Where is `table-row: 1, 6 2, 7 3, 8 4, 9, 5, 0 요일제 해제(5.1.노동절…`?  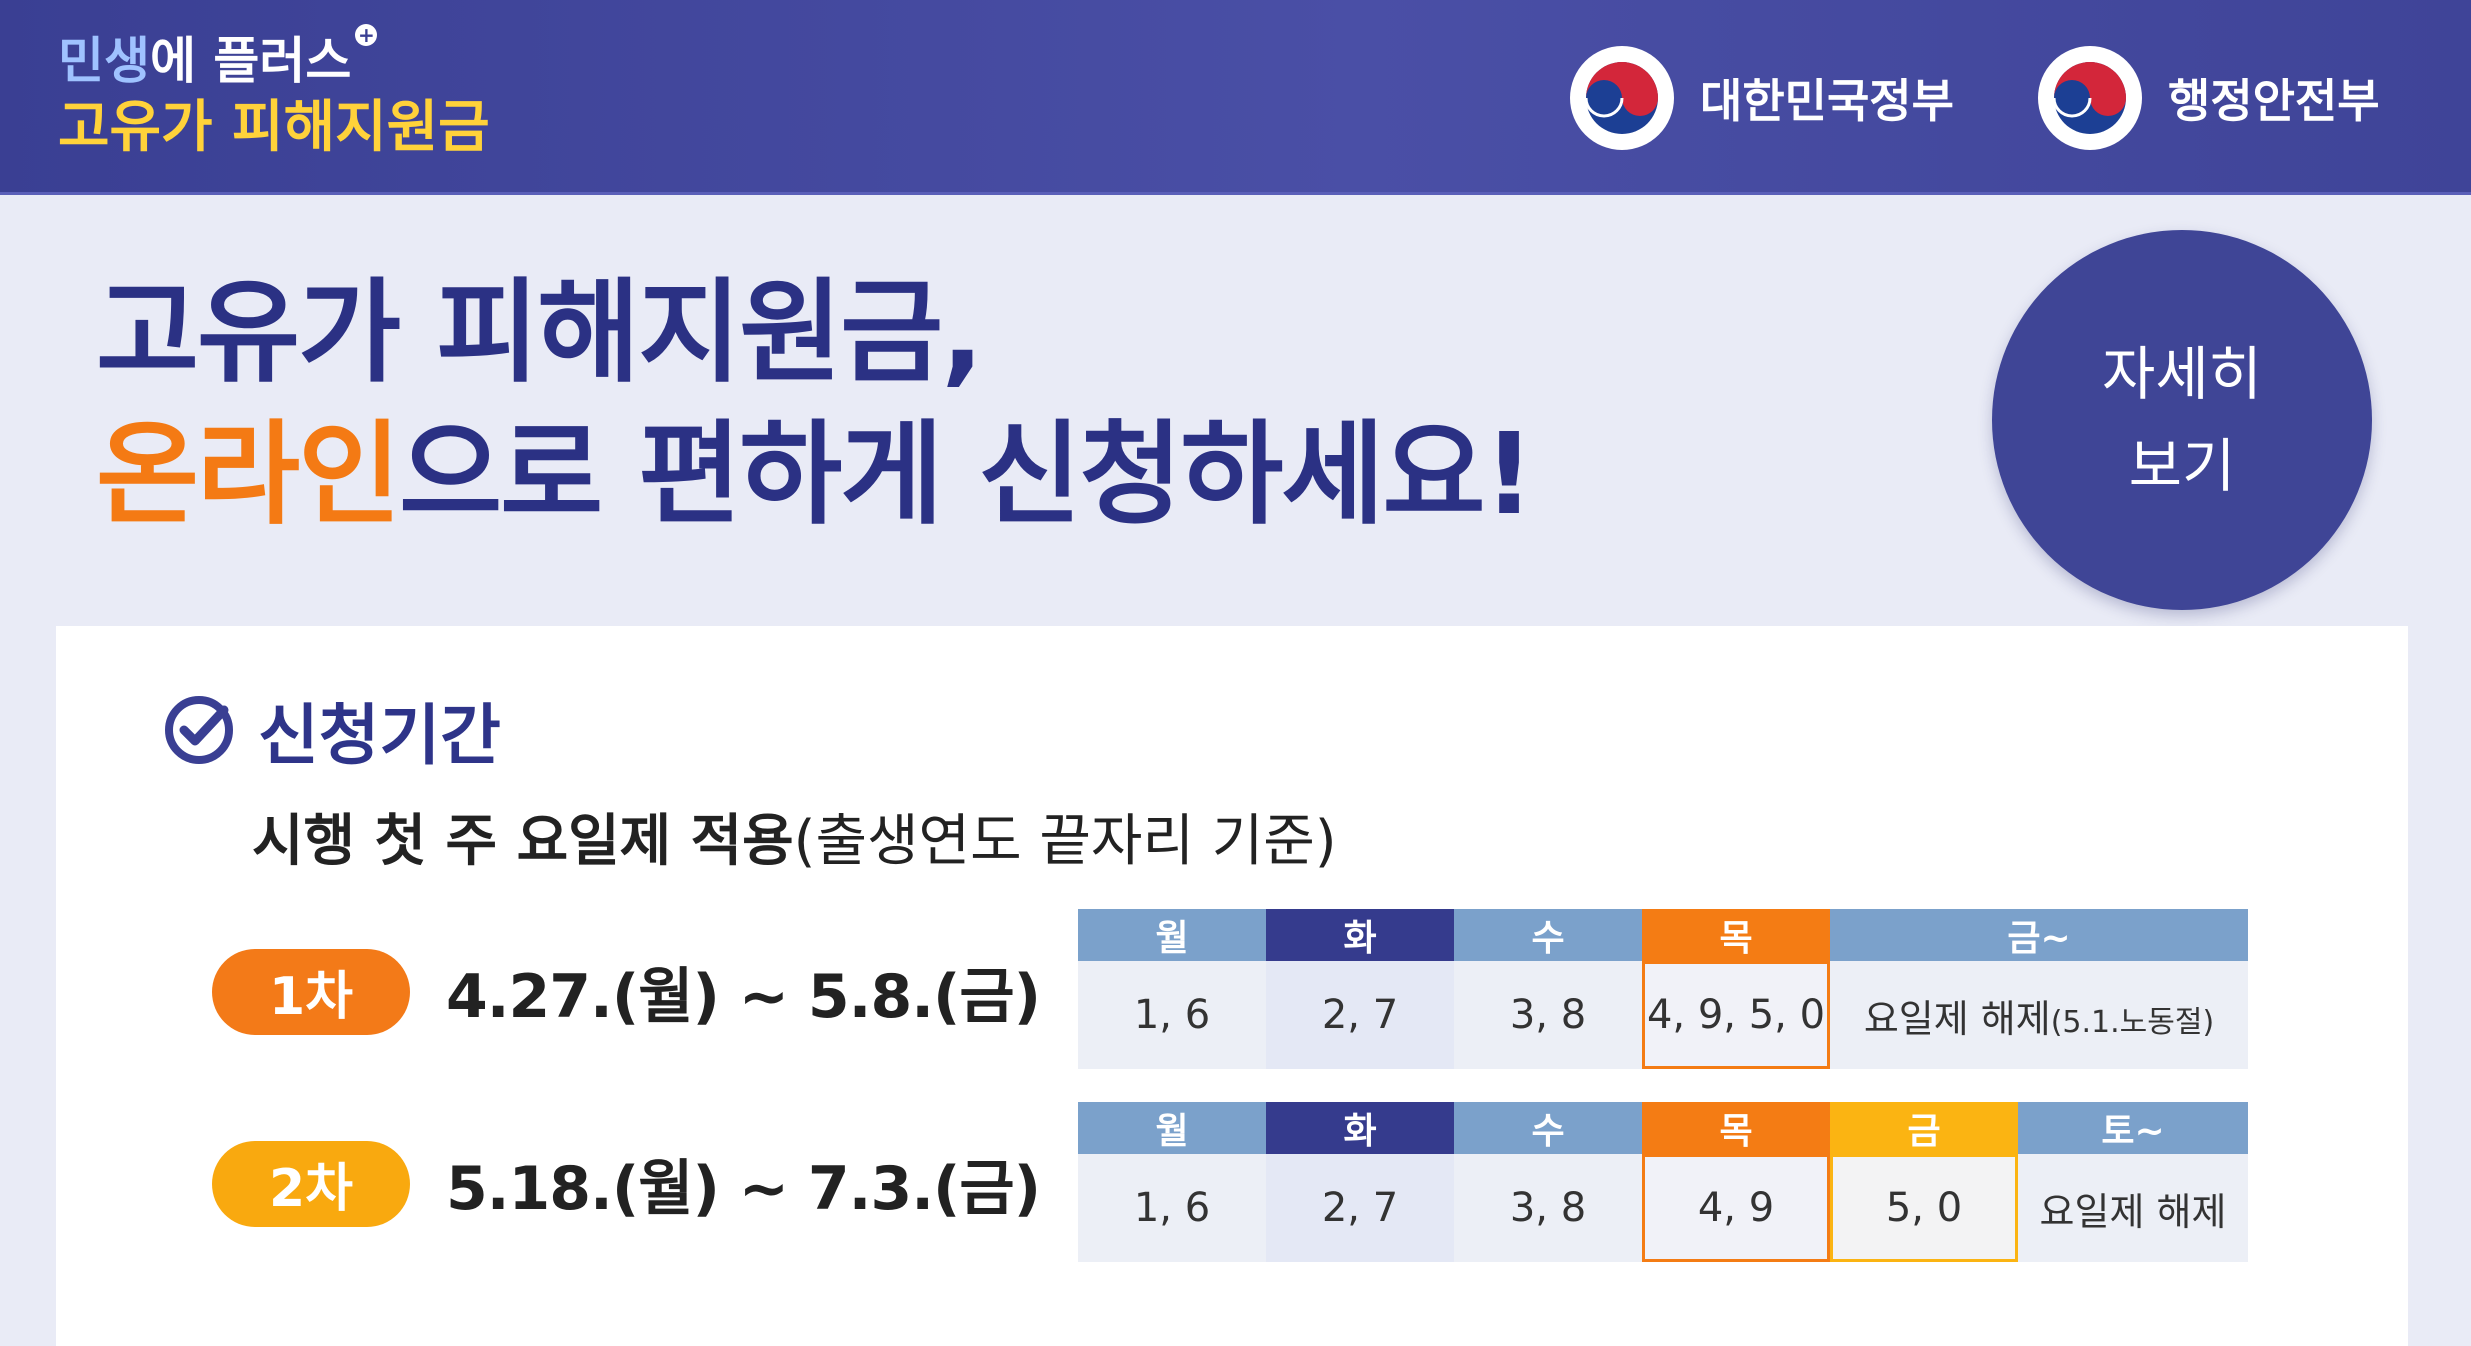 table-row: 1, 6 2, 7 3, 8 4, 9, 5, 0 요일제 해제(5.1.노동절… is located at coordinates (1663, 1015).